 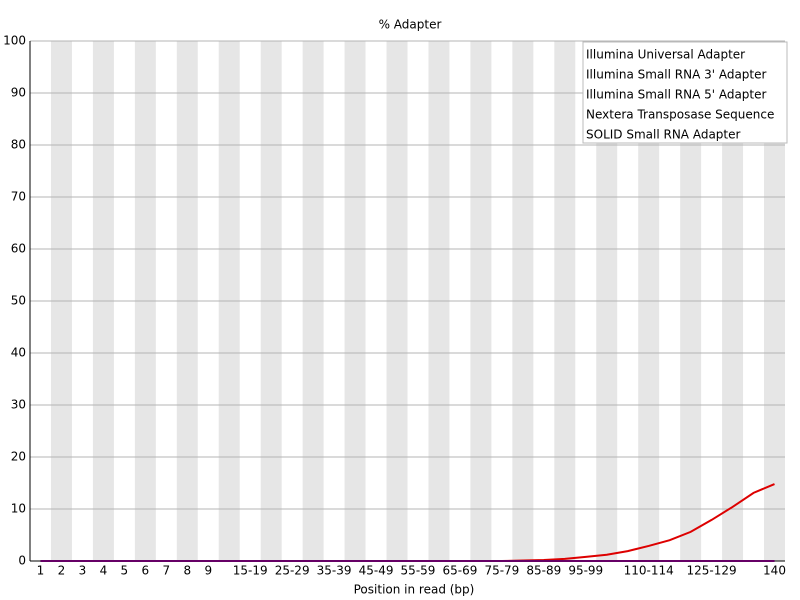 I want to click on y-tick-label: 80, so click(x=18, y=145).